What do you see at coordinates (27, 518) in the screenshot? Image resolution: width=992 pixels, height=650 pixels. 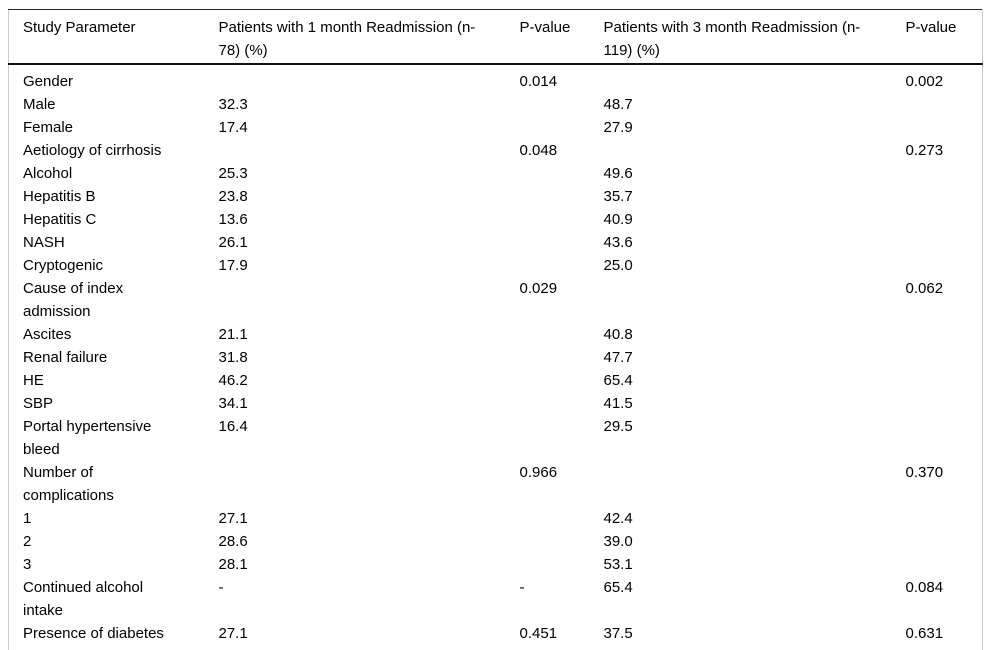 I see `cell-study-parameter: 1` at bounding box center [27, 518].